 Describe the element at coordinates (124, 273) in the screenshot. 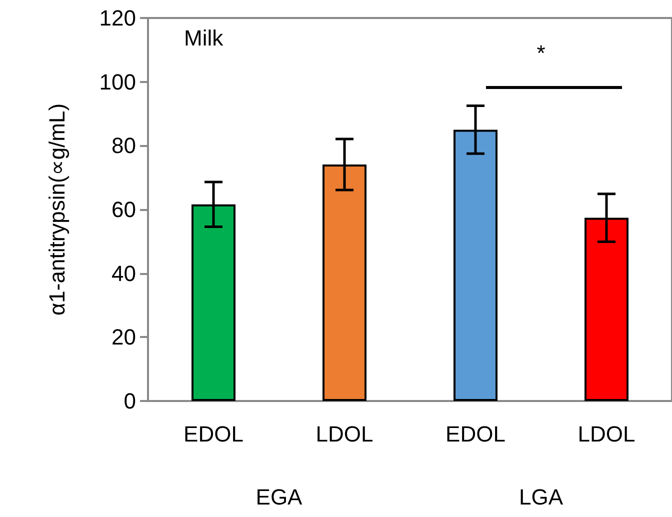

I see `y-tick-label: 40` at that location.